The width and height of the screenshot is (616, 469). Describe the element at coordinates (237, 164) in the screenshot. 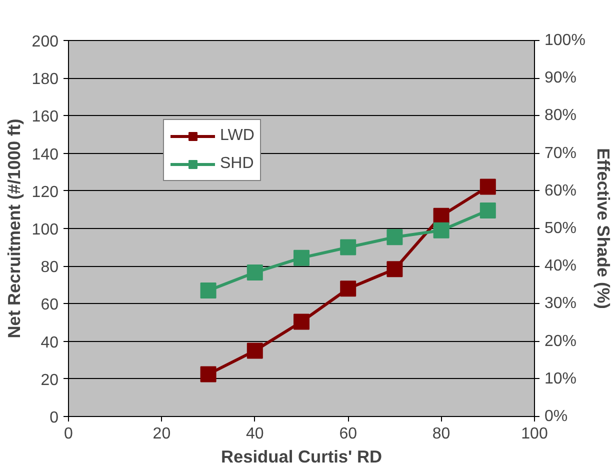

I see `legend-label: SHD` at that location.